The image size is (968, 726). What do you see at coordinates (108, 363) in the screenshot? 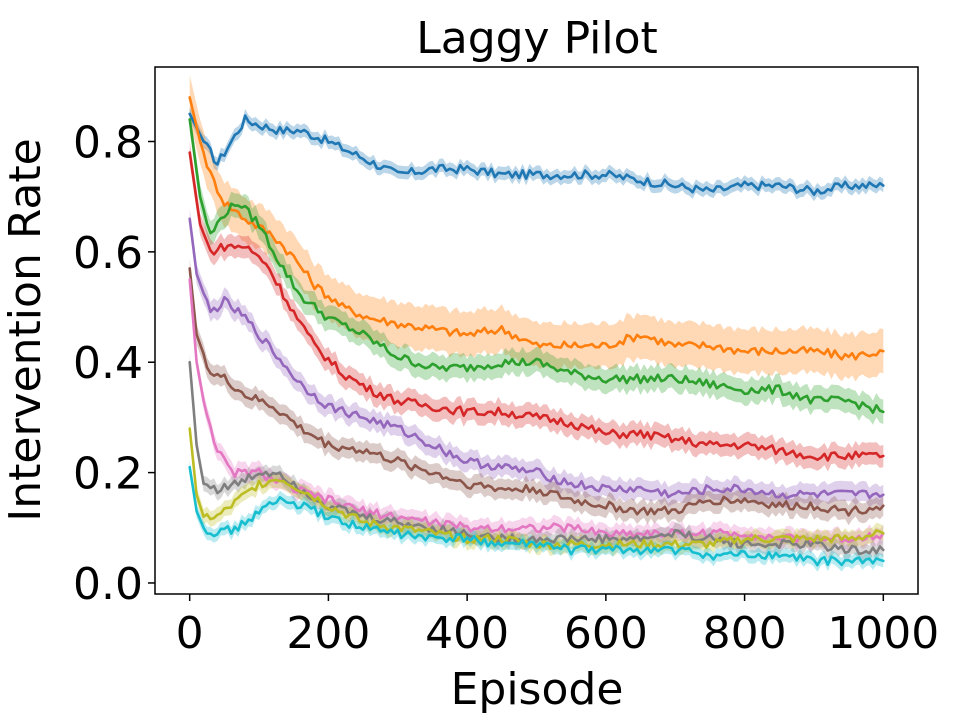
I see `y-tick-label: 0.4` at bounding box center [108, 363].